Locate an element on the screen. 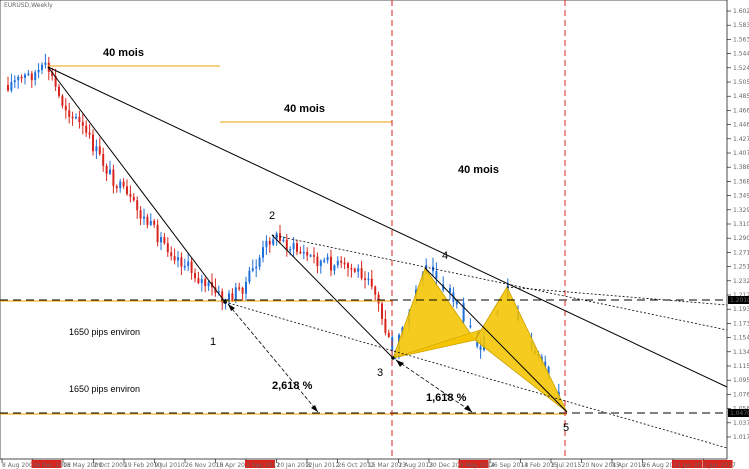 The image size is (749, 469). y-tick-label: 1.3490 is located at coordinates (741, 196).